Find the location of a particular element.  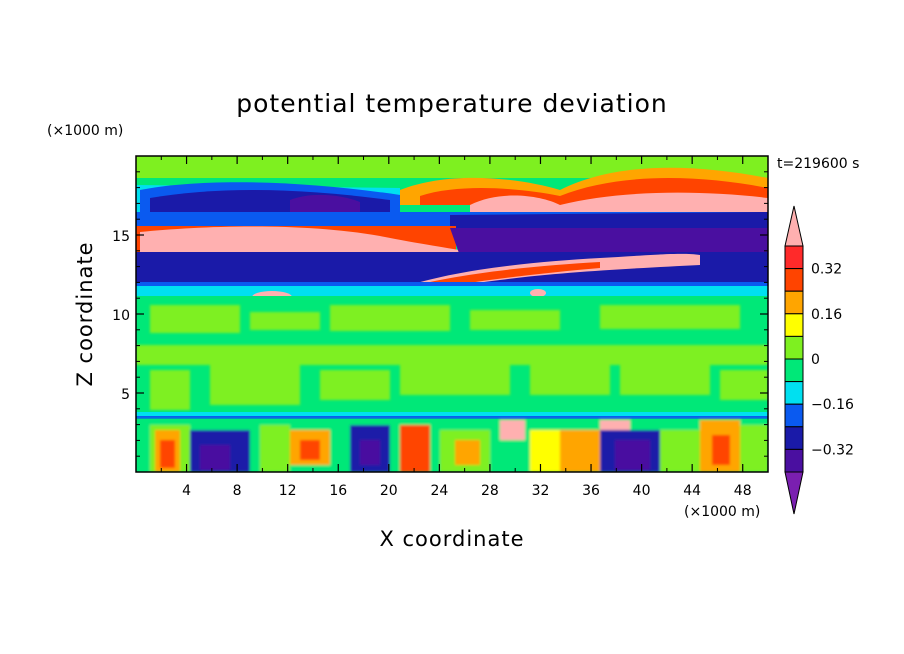

region-pink-left is located at coordinates (305, 239).